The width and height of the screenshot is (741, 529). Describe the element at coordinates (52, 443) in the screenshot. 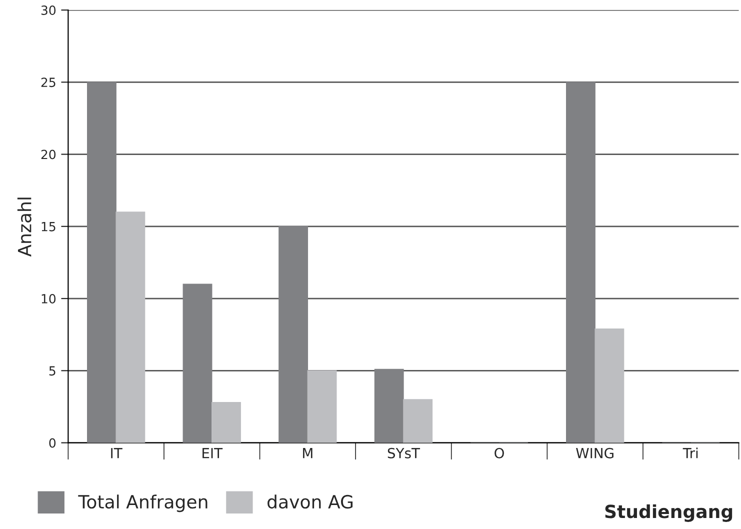

I see `y-tick-label: 0` at that location.